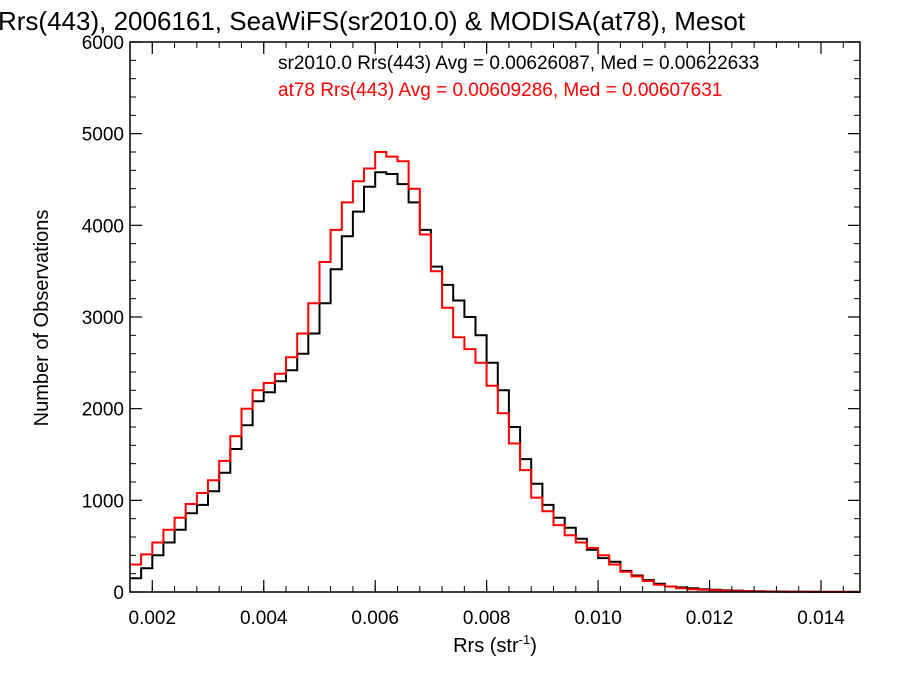 This screenshot has height=675, width=900. I want to click on x-tick-label: 0.002, so click(153, 618).